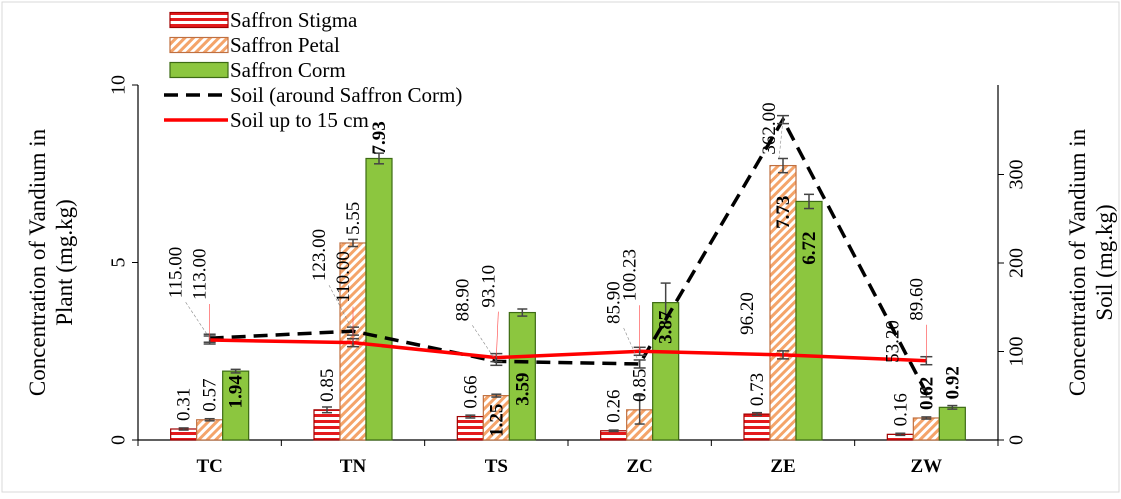 Image resolution: width=1121 pixels, height=499 pixels. I want to click on soil-15cm-value-label: 96.20, so click(747, 313).